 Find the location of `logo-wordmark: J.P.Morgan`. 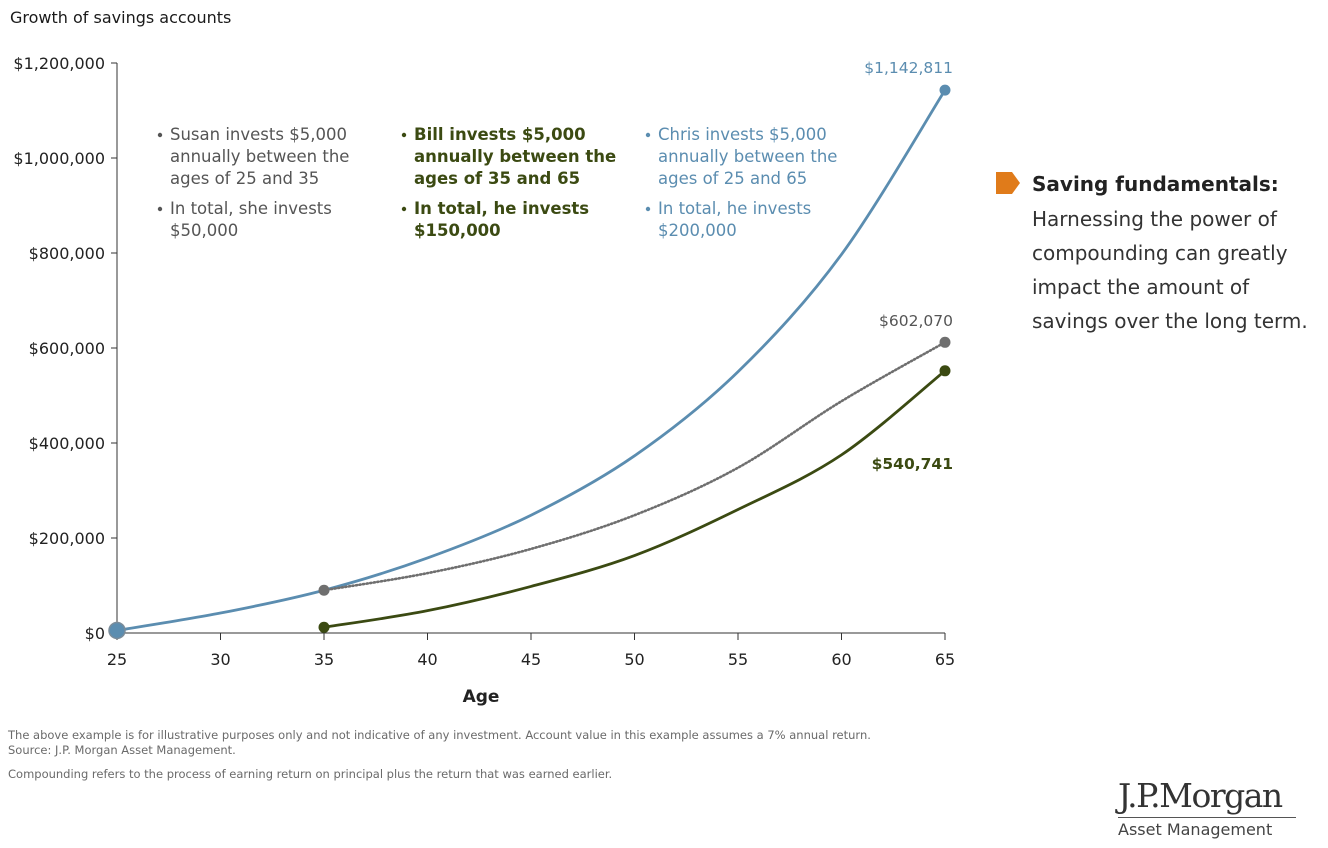

logo-wordmark: J.P.Morgan is located at coordinates (1200, 795).